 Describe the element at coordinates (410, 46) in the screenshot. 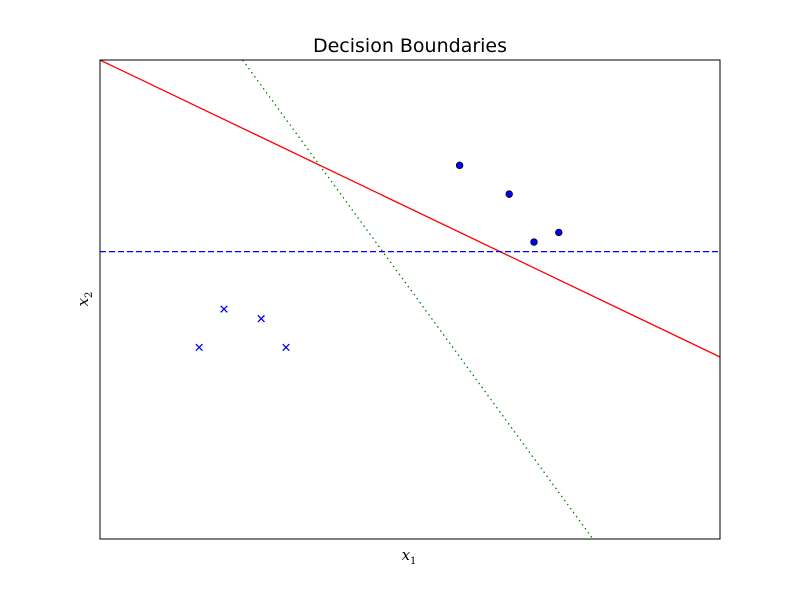

I see `chart-title: Decision Boundaries` at that location.